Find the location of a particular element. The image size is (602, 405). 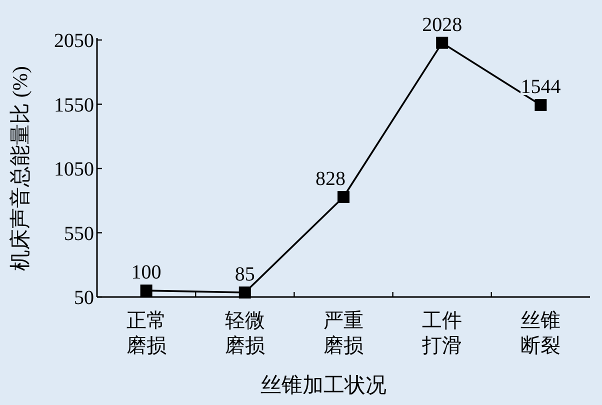

y-tick-label: 50 is located at coordinates (84, 298).